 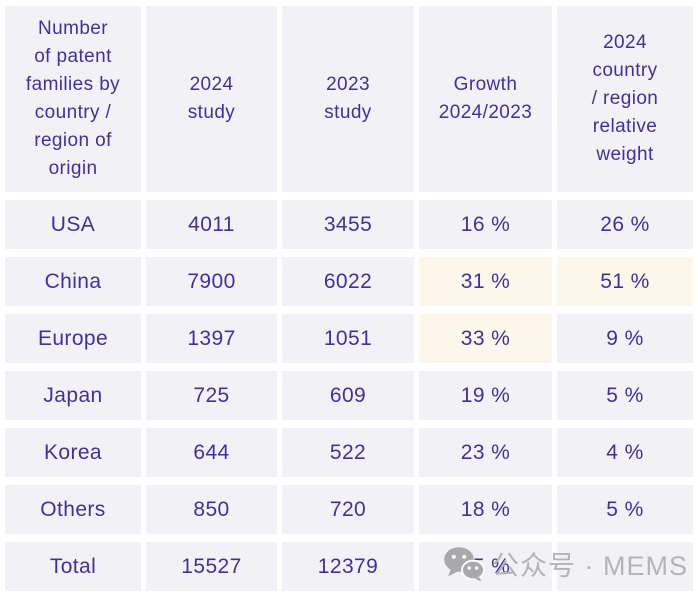 What do you see at coordinates (73, 566) in the screenshot?
I see `region-cell: Total` at bounding box center [73, 566].